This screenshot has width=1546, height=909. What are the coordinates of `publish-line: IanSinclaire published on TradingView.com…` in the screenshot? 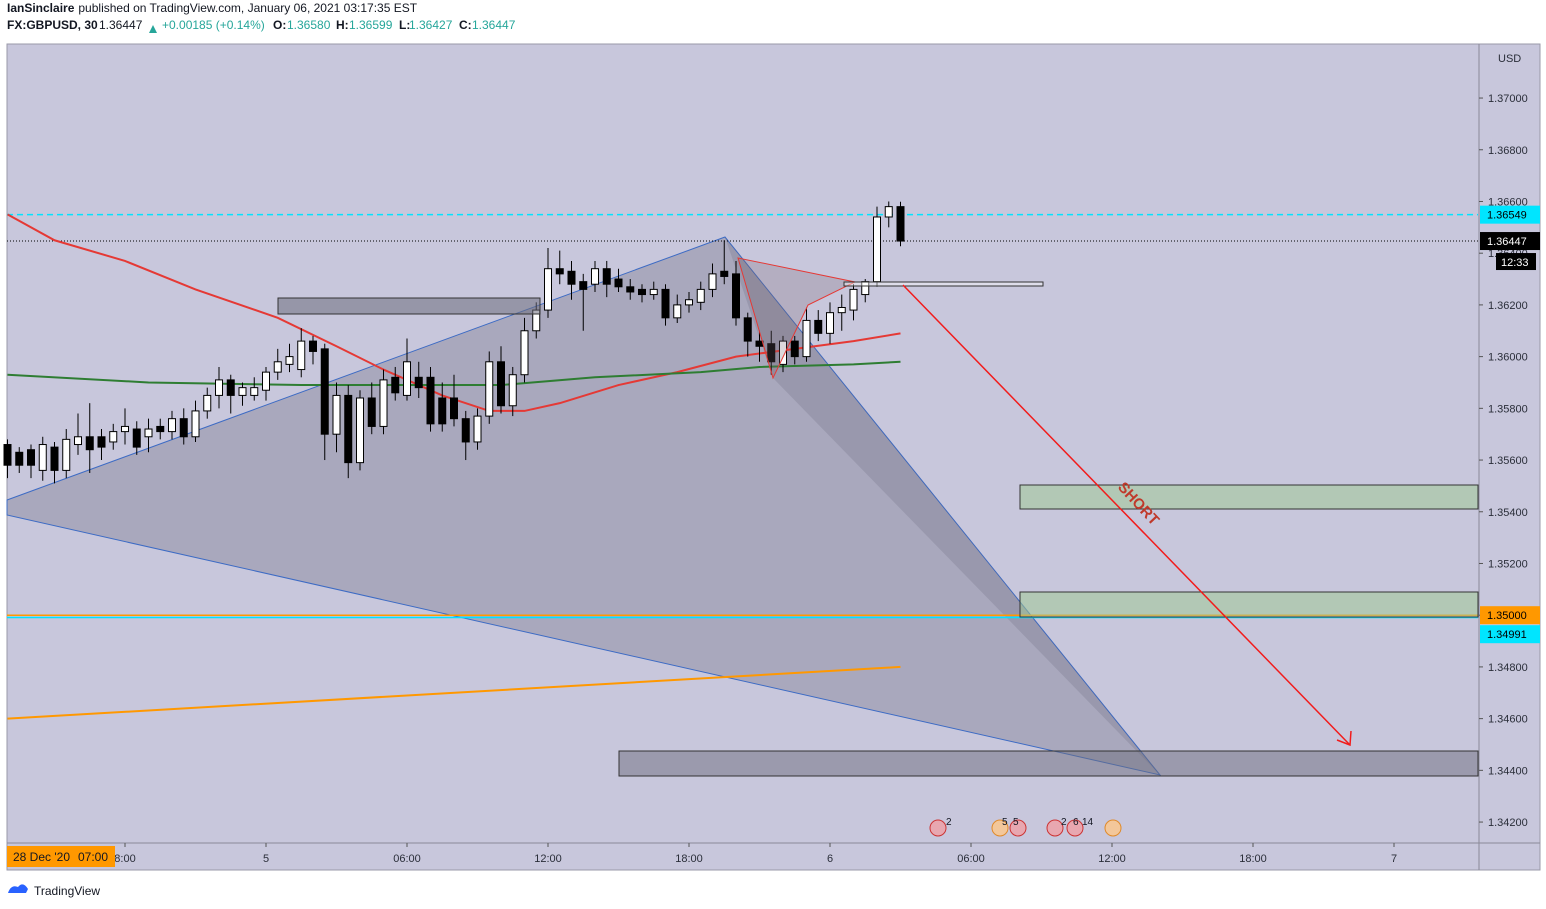 It's located at (212, 8).